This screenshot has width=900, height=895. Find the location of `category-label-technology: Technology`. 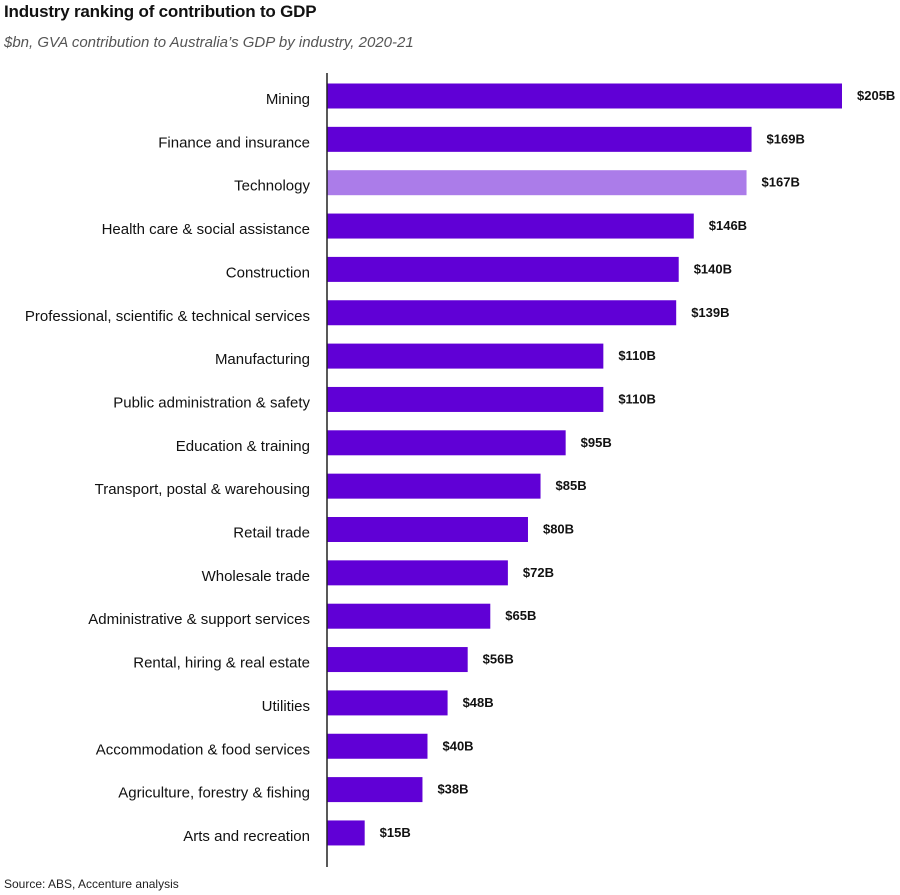

category-label-technology: Technology is located at coordinates (272, 186).